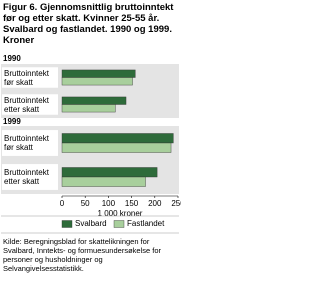 This screenshot has height=301, width=320. I want to click on panel-title: 1990, so click(12, 58).